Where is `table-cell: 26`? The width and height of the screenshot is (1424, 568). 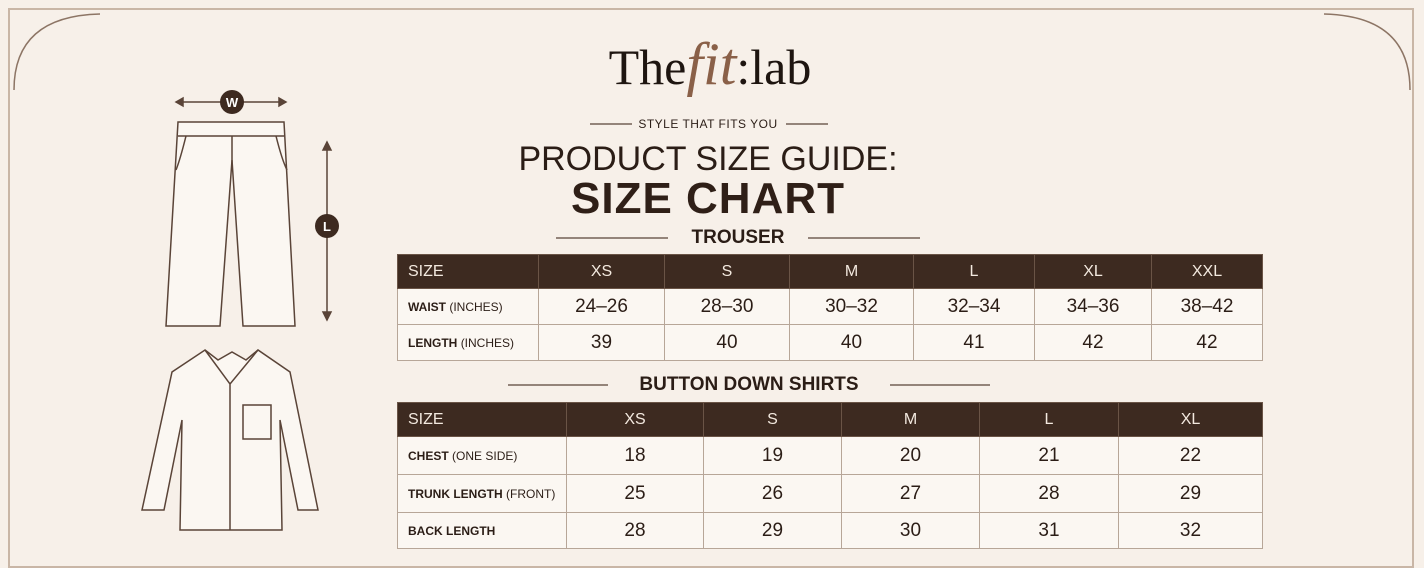
table-cell: 26 is located at coordinates (772, 493).